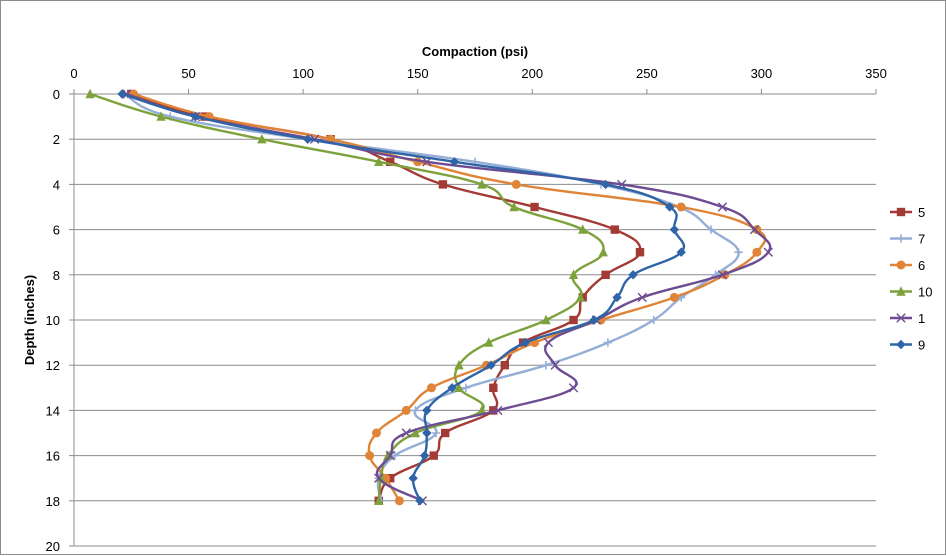 The image size is (946, 556). I want to click on legend: 5 7 6 10 1 9, so click(911, 279).